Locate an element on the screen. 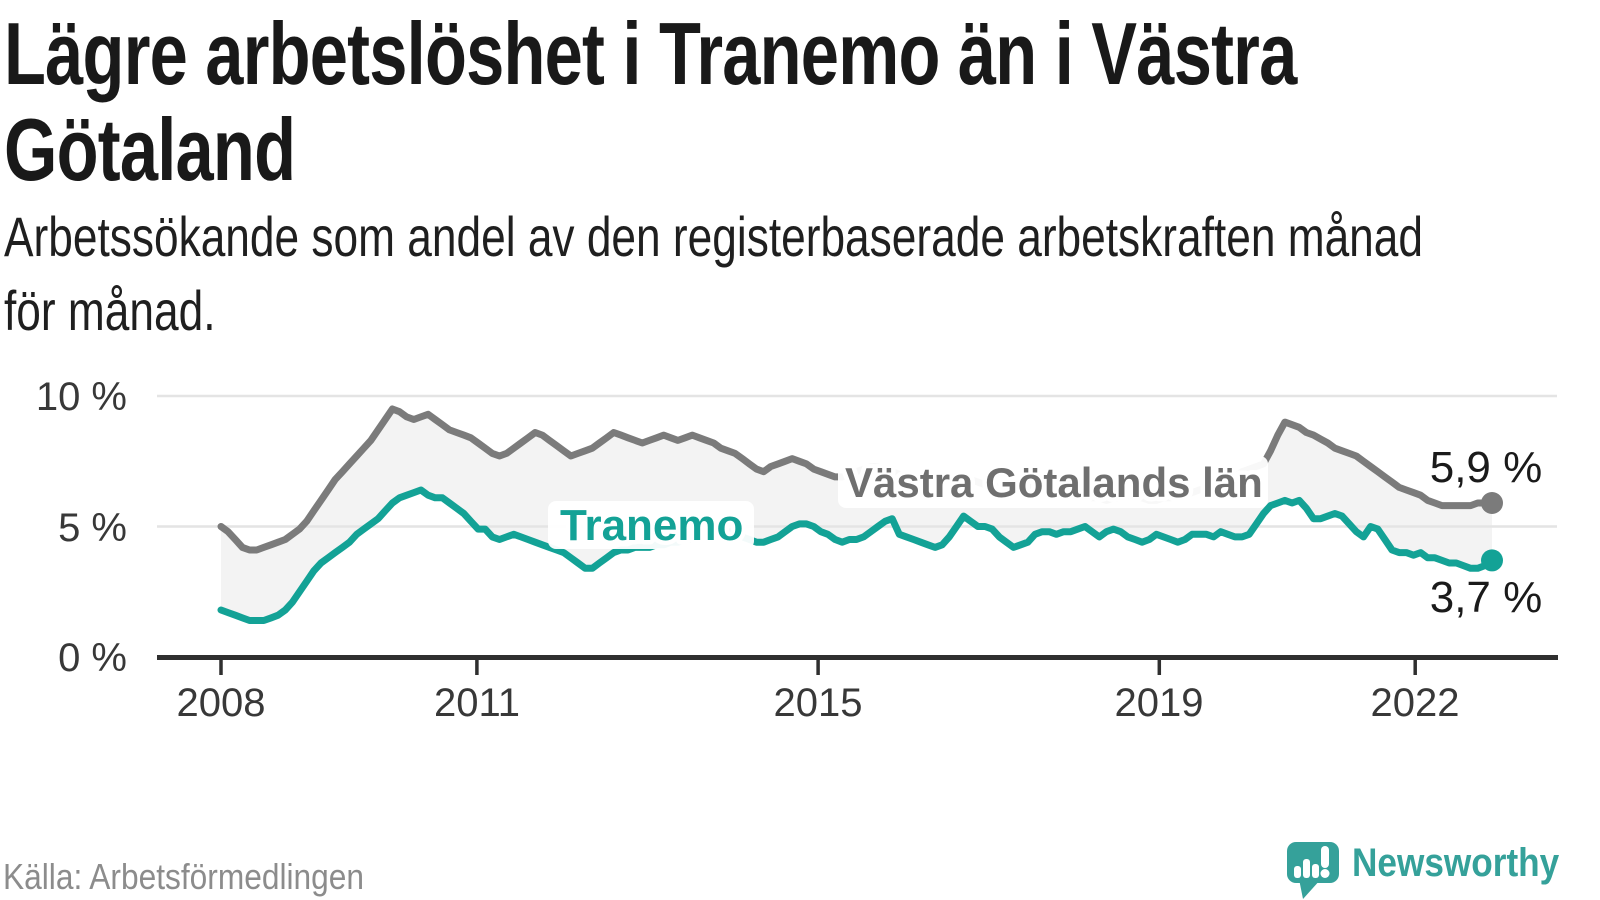  vastra-gotaland-label-halo is located at coordinates (1053, 482).